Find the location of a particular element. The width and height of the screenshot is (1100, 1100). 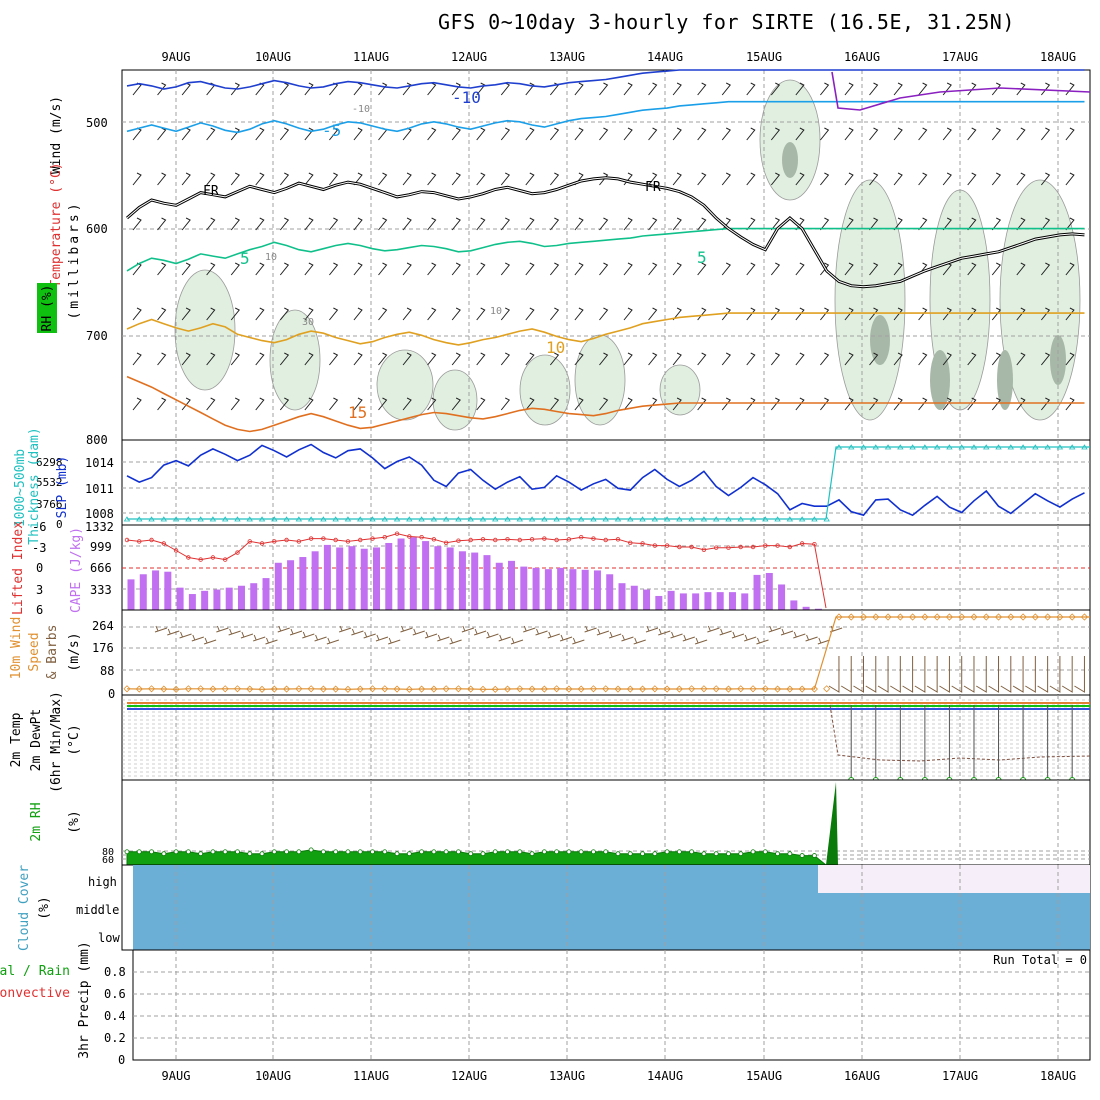

ytick-thick-3766: 3766 is located at coordinates (49, 504).